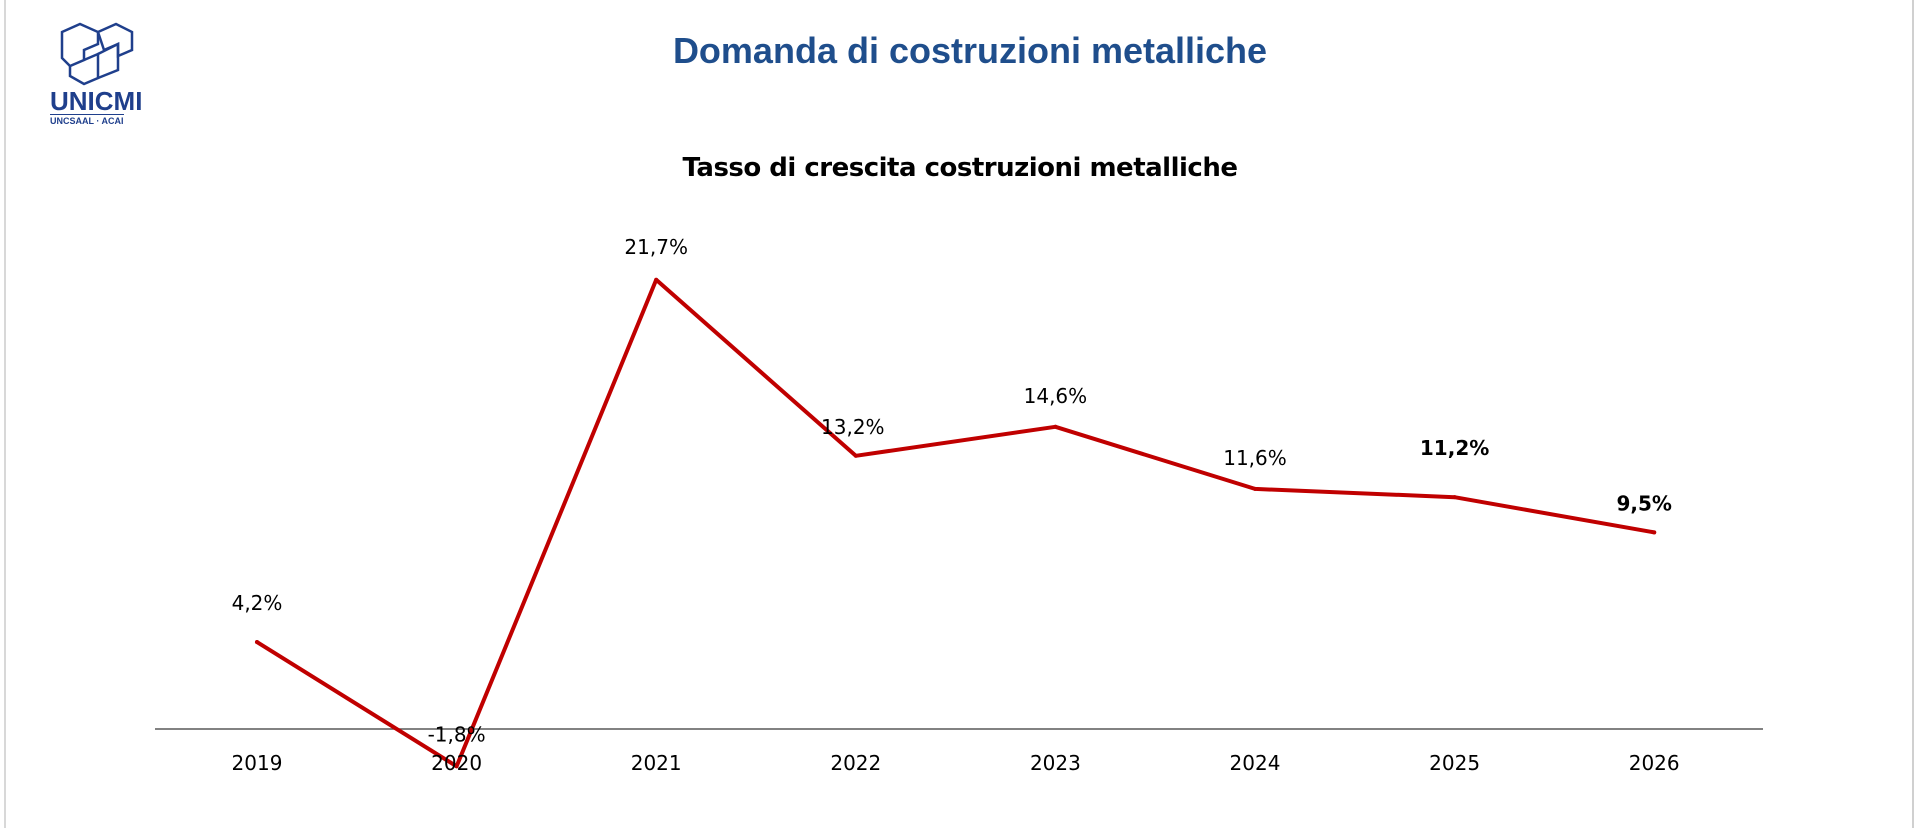 The image size is (1920, 828). What do you see at coordinates (855, 763) in the screenshot?
I see `x-tick-label: 2022` at bounding box center [855, 763].